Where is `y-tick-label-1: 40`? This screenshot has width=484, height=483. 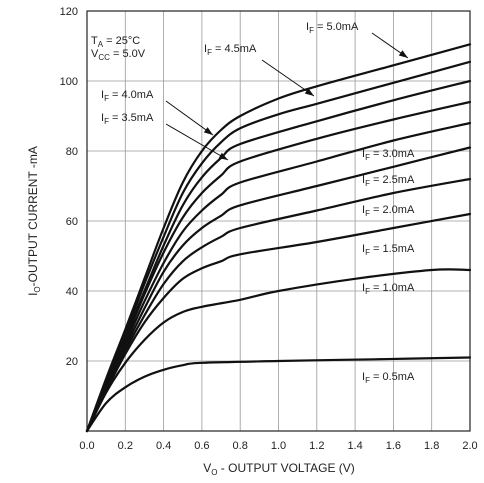 y-tick-label-1: 40 is located at coordinates (72, 292).